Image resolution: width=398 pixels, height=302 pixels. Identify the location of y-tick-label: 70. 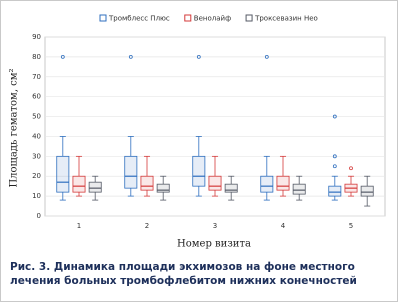
(36, 77).